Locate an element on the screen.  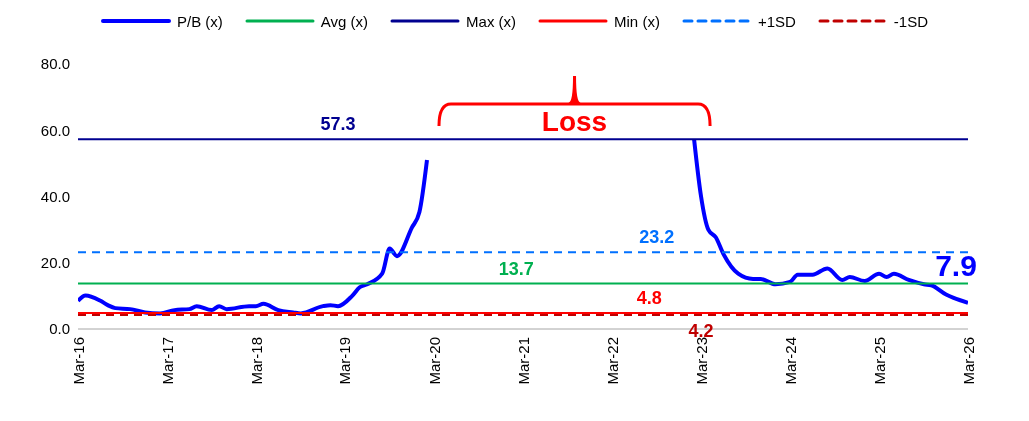
x-tick-label: Mar-24 is located at coordinates (790, 361).